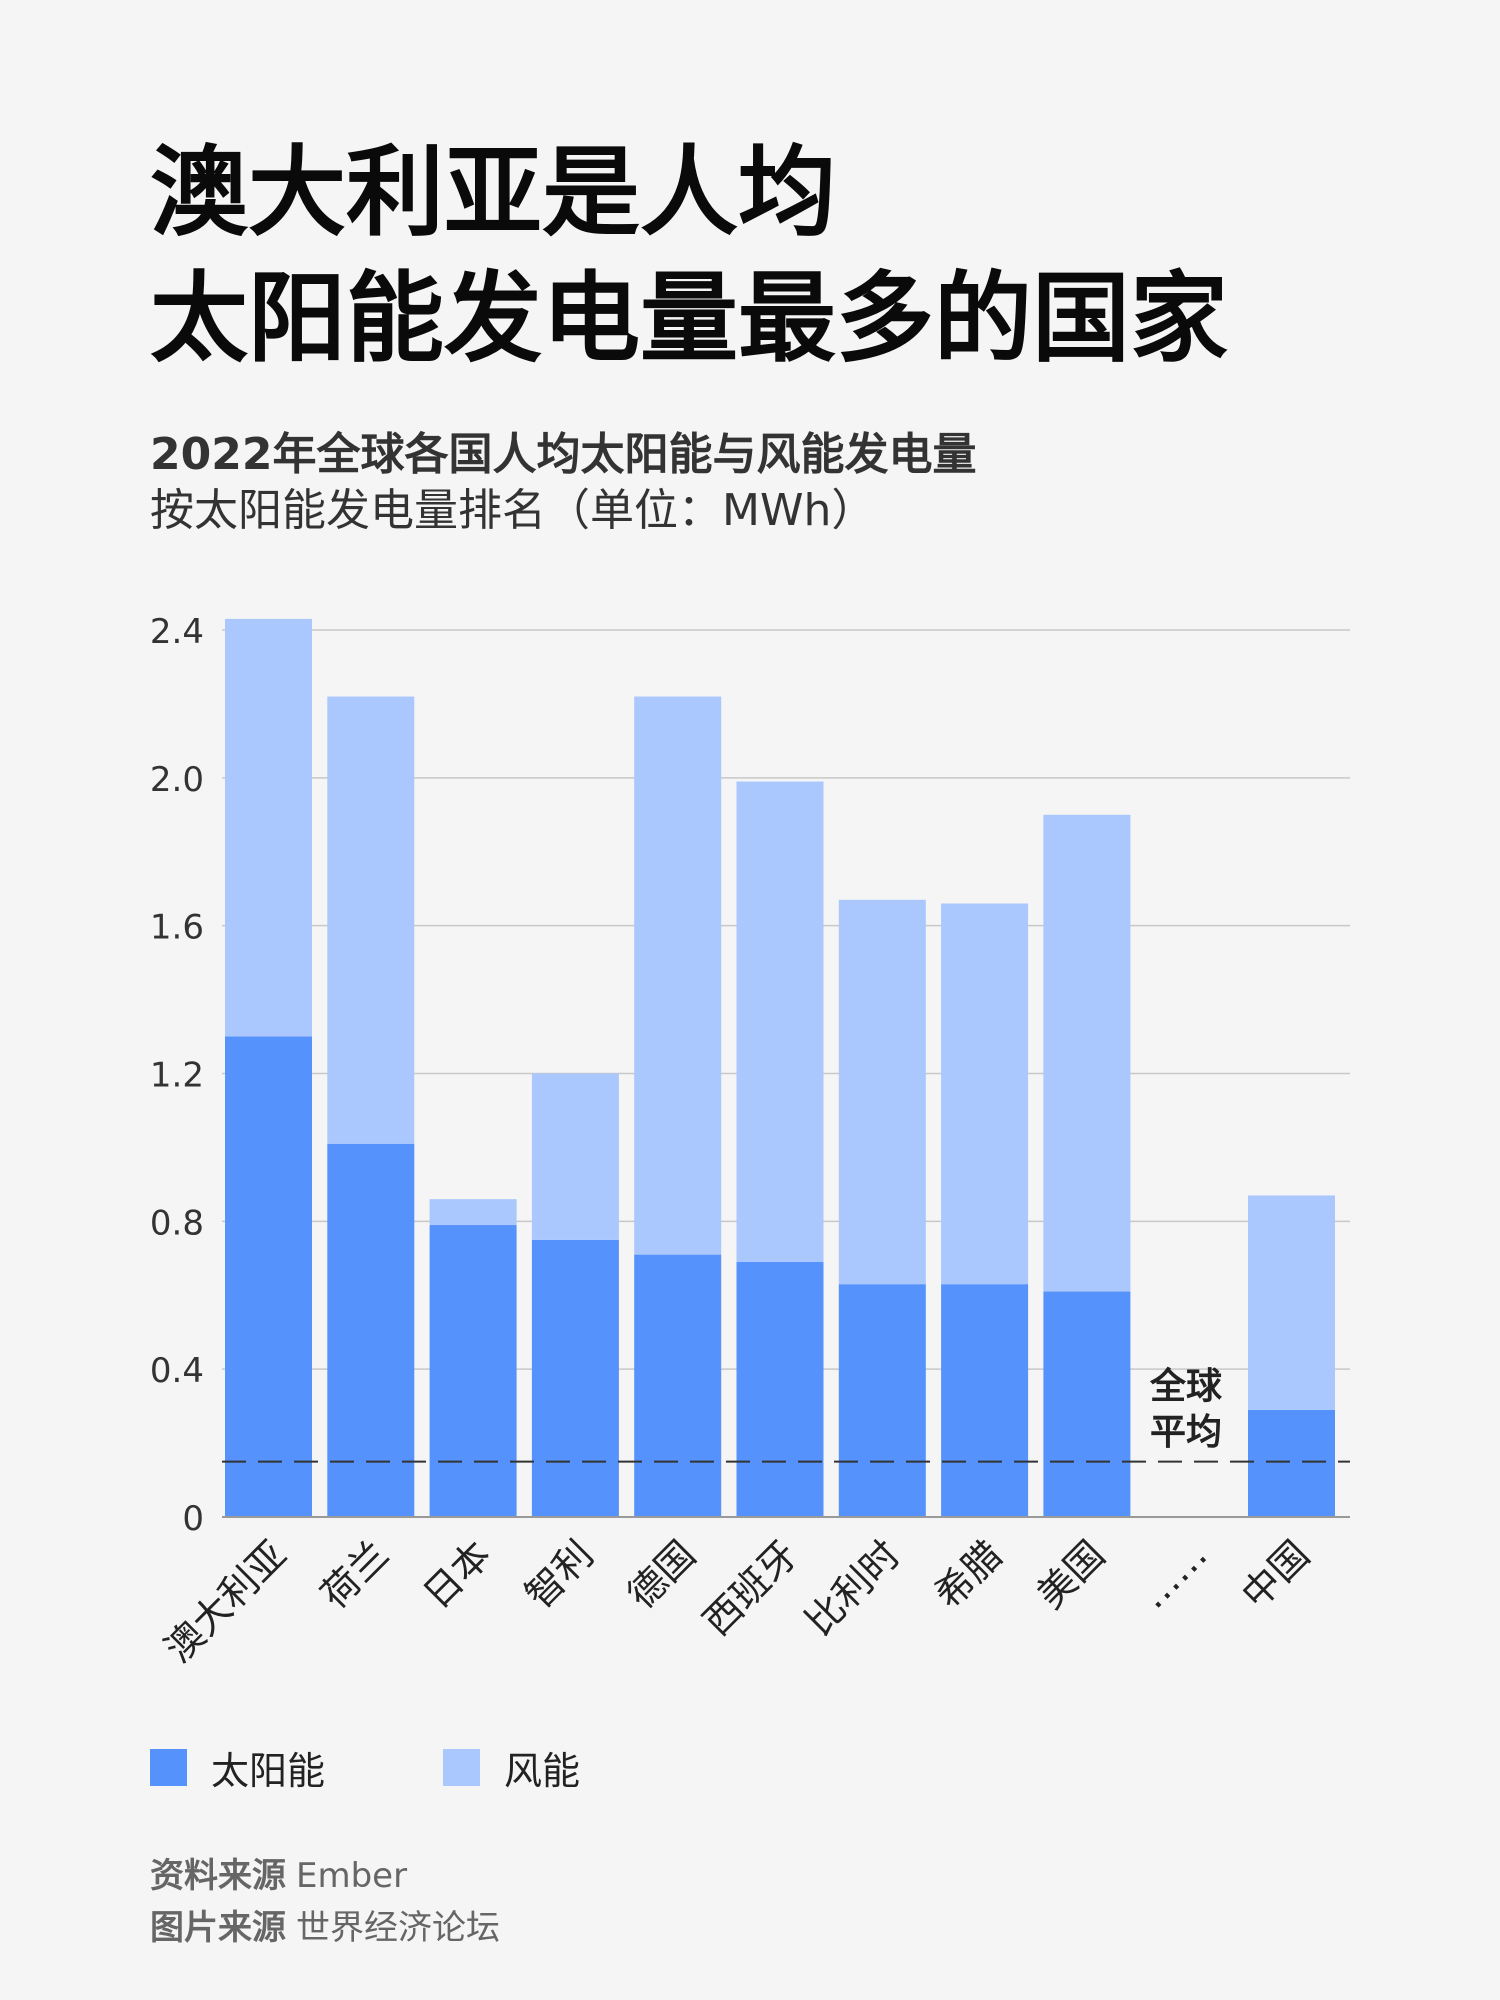  Describe the element at coordinates (177, 632) in the screenshot. I see `y-tick-label-6: 2.4` at that location.